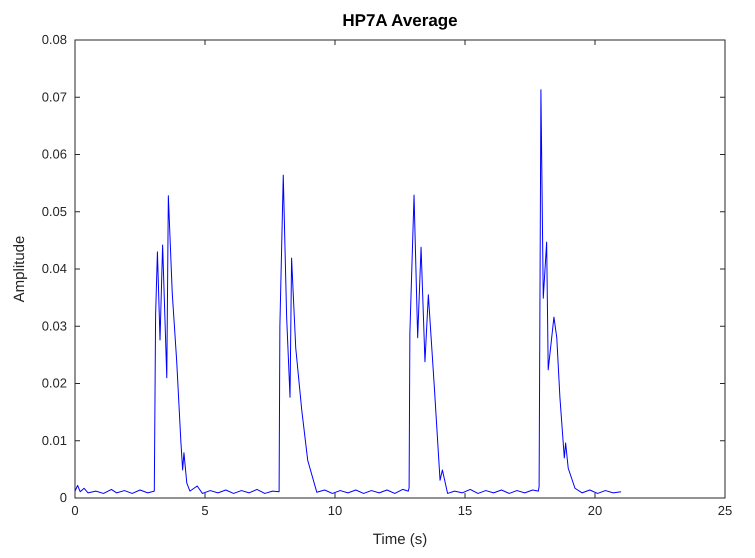 This screenshot has height=558, width=755. I want to click on y-tick-label: 0.02, so click(54, 383).